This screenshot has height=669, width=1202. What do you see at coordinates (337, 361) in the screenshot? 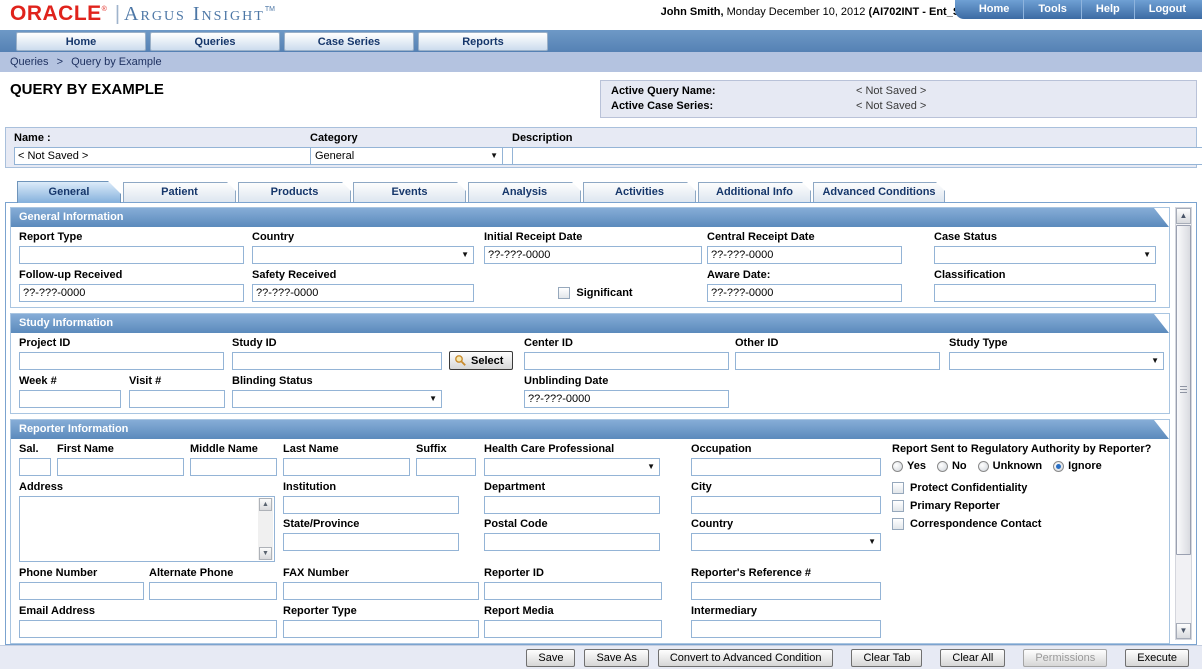
I see `study-id-input` at bounding box center [337, 361].